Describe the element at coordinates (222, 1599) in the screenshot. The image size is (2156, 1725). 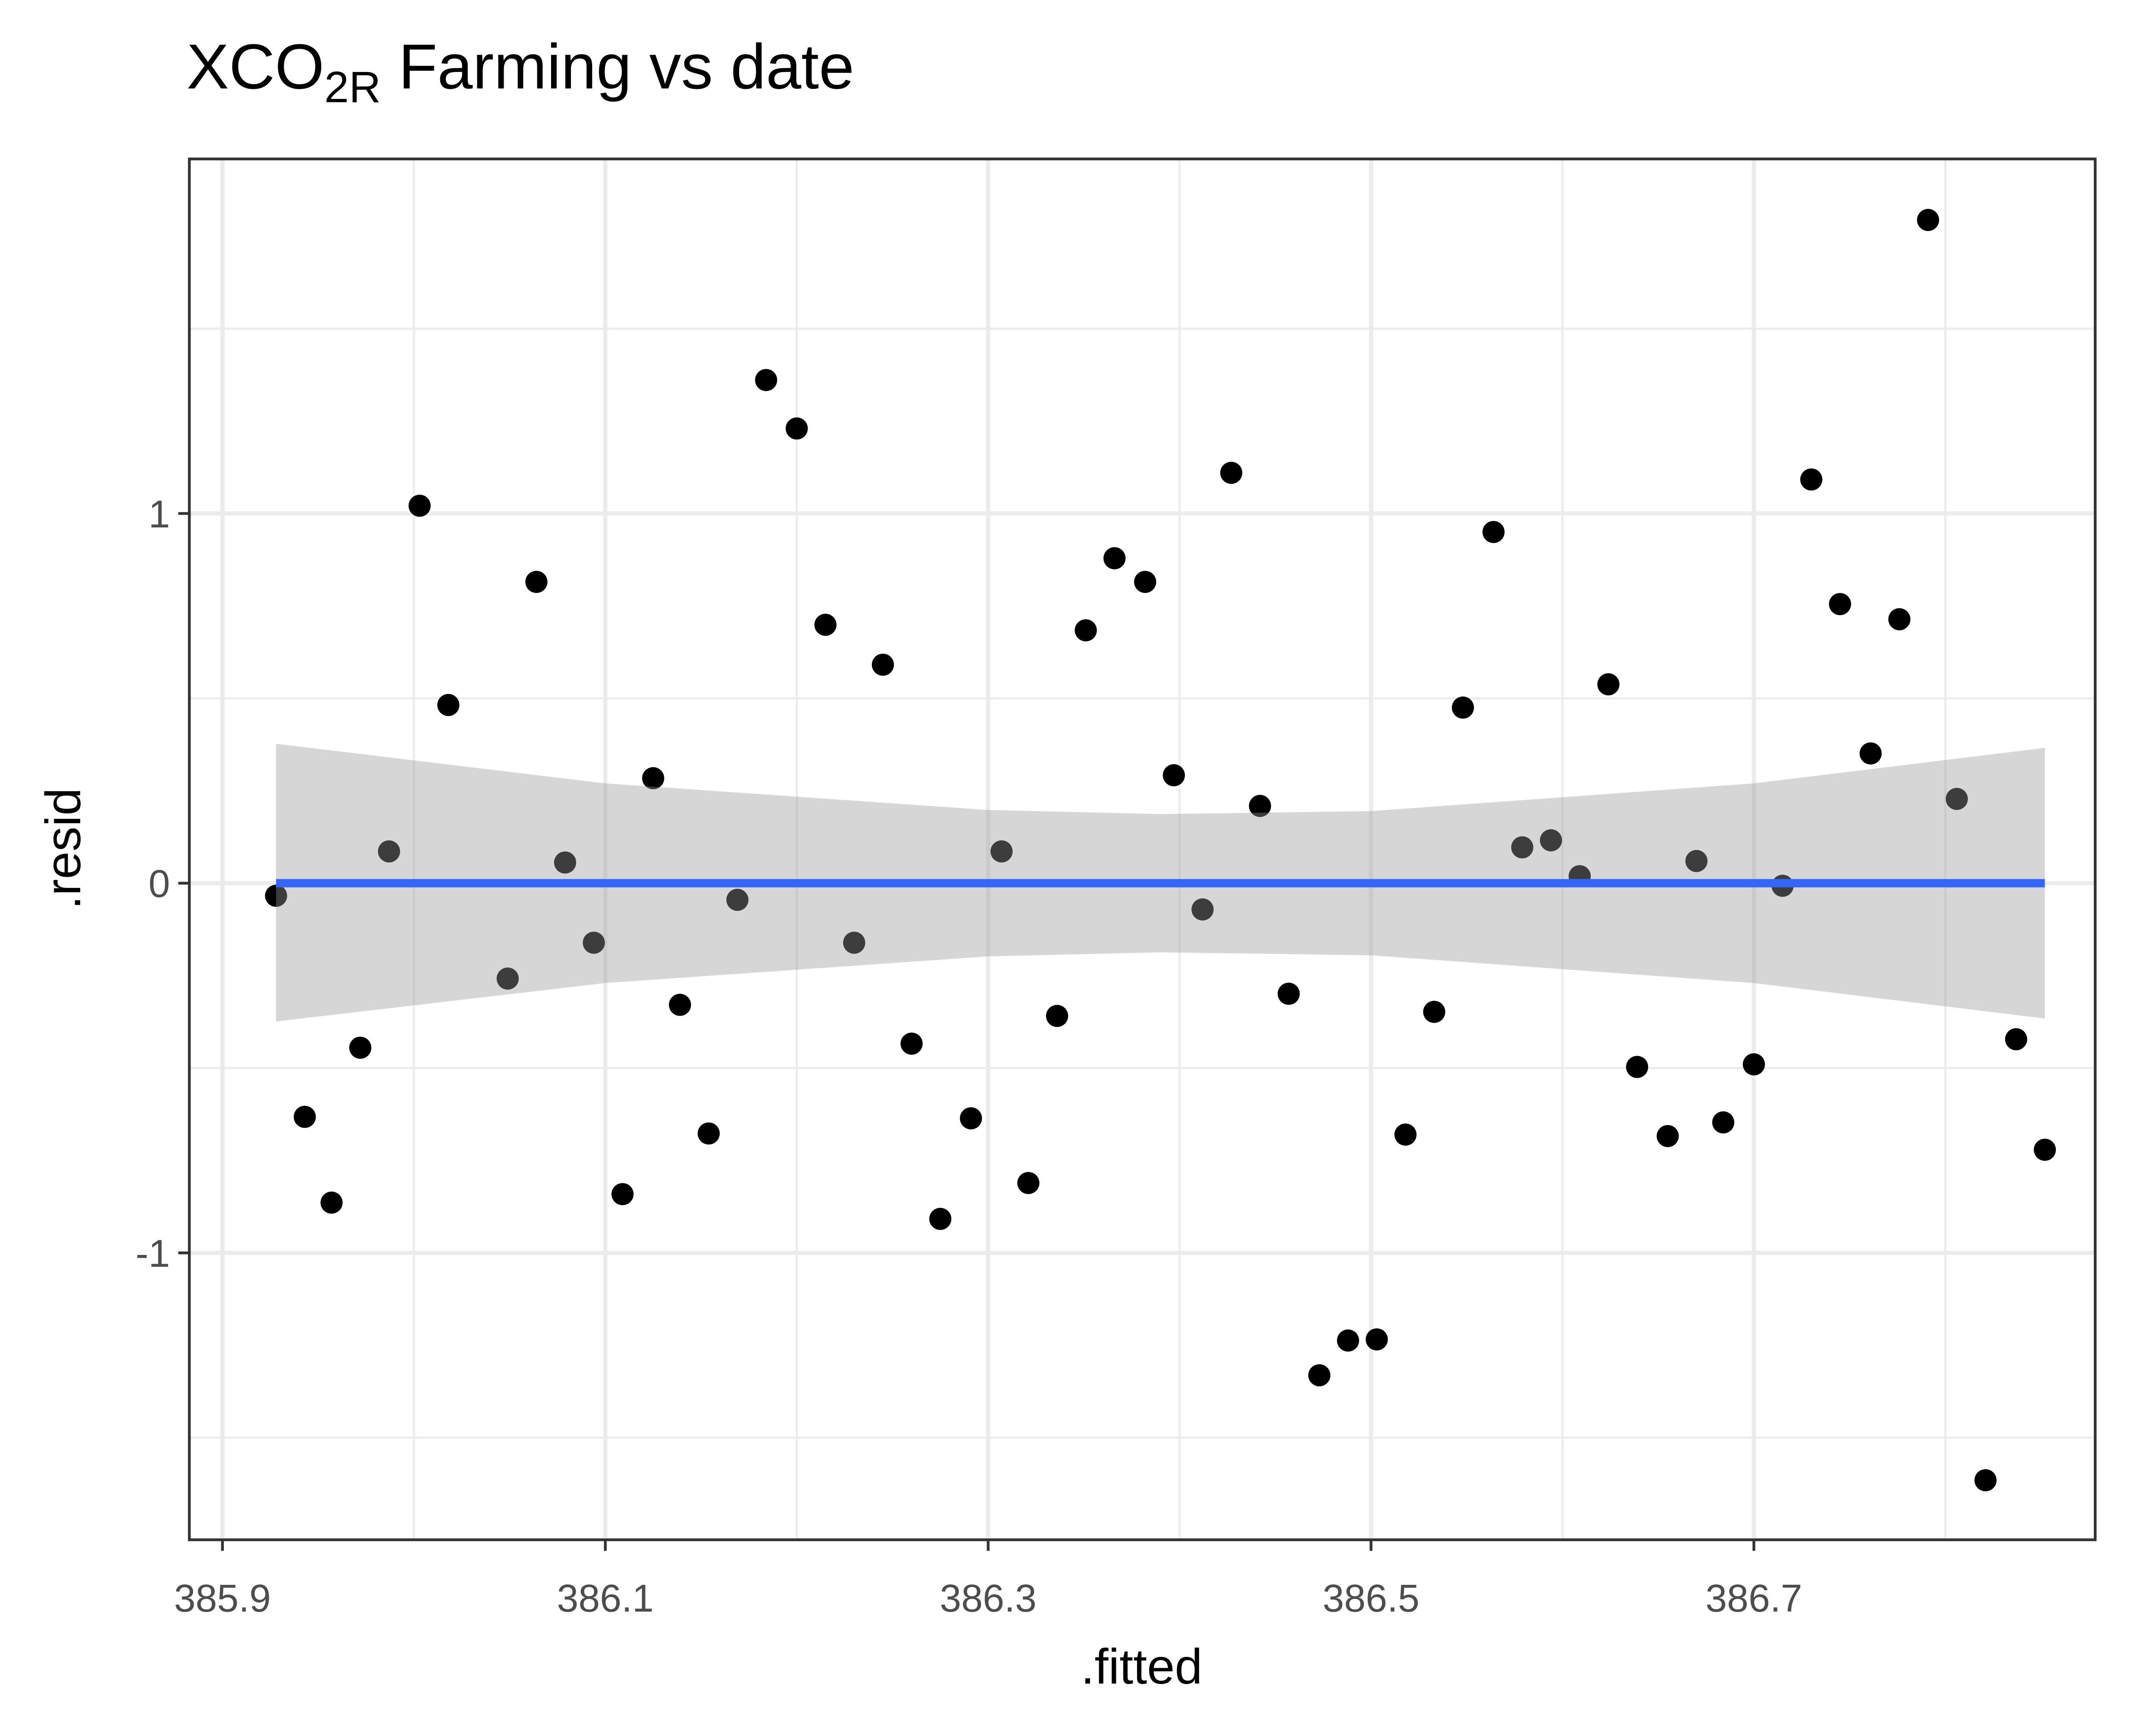
I see `x-tick-label: 385.9` at that location.